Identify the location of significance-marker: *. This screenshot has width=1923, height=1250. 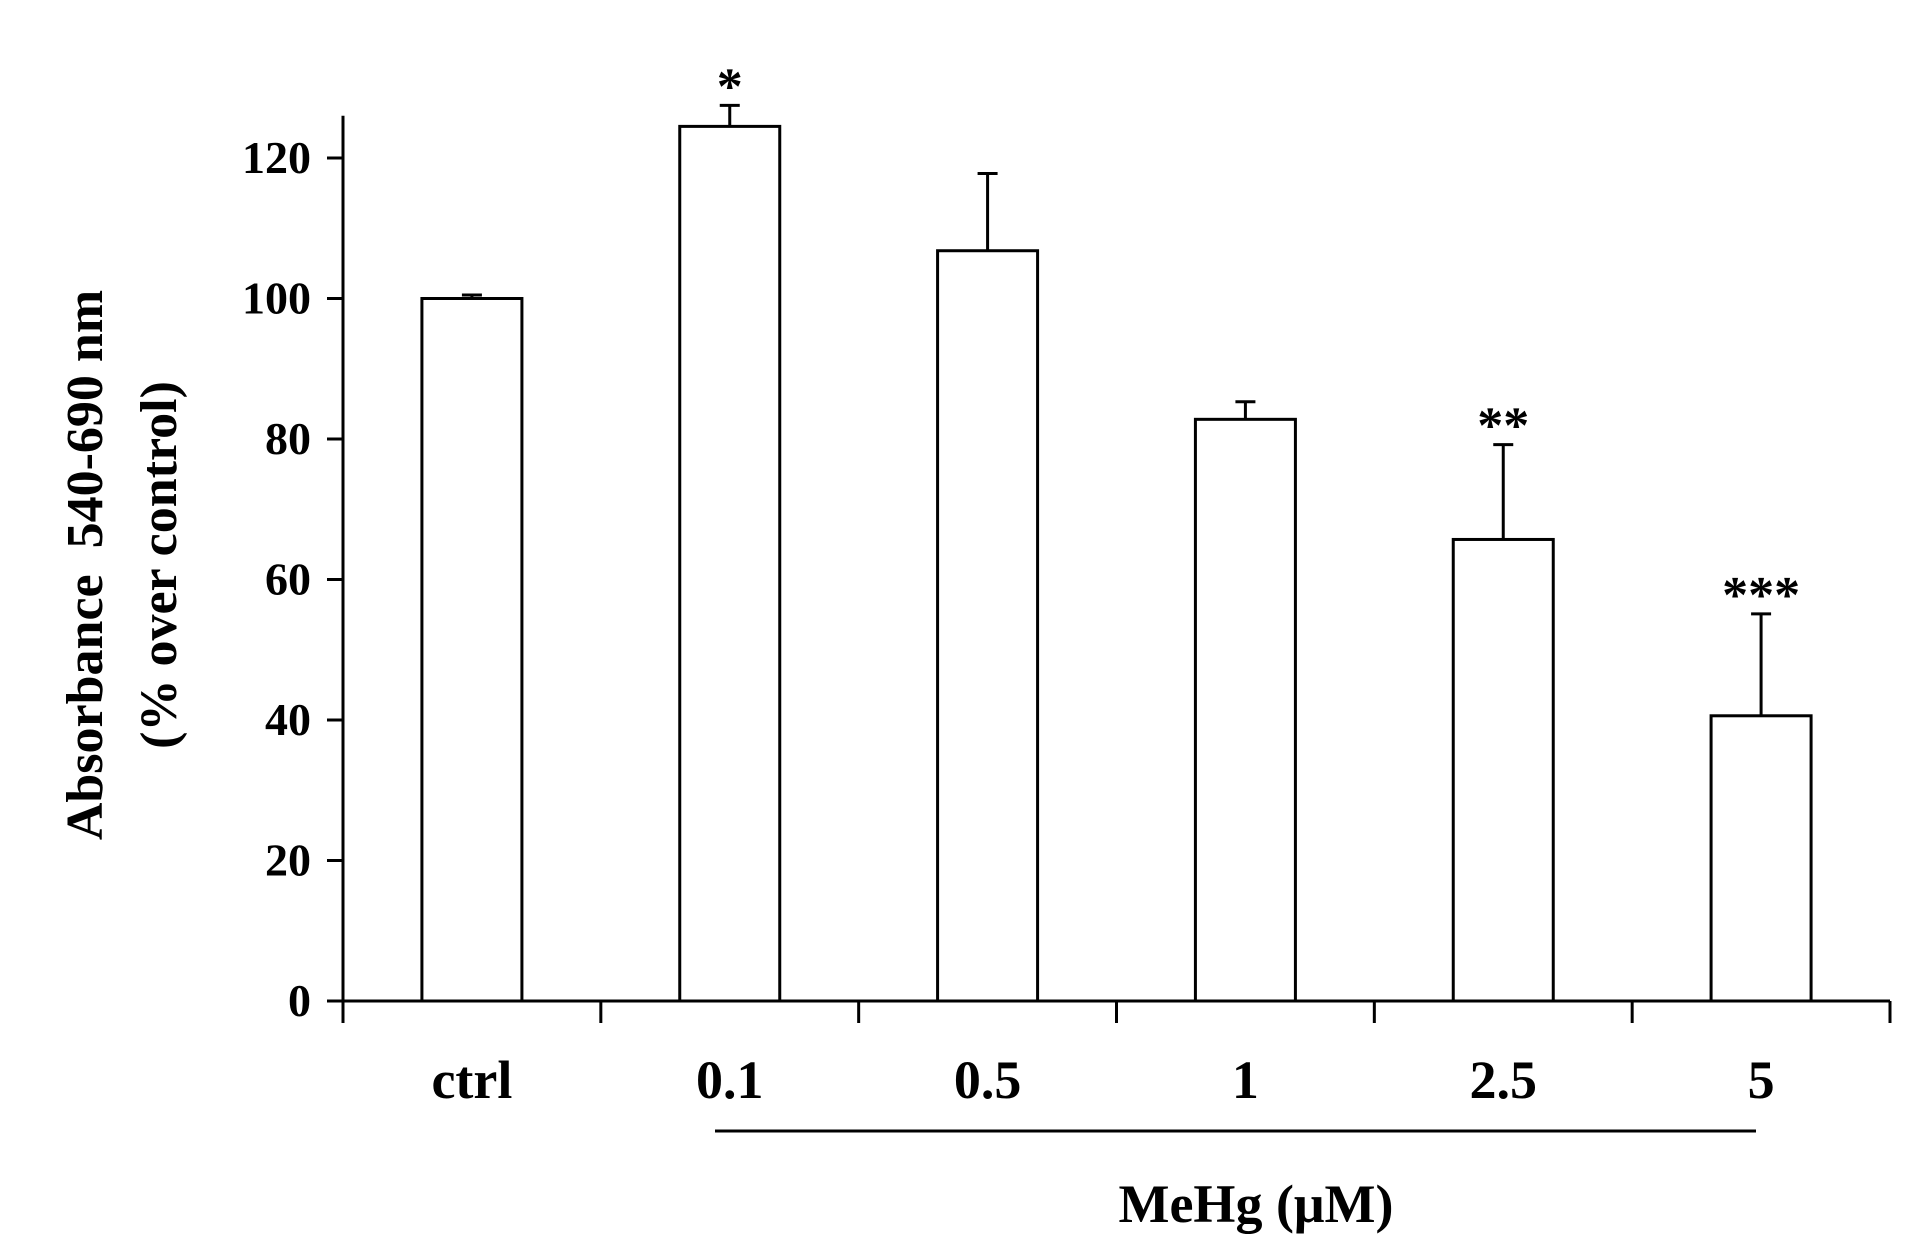
(730, 86).